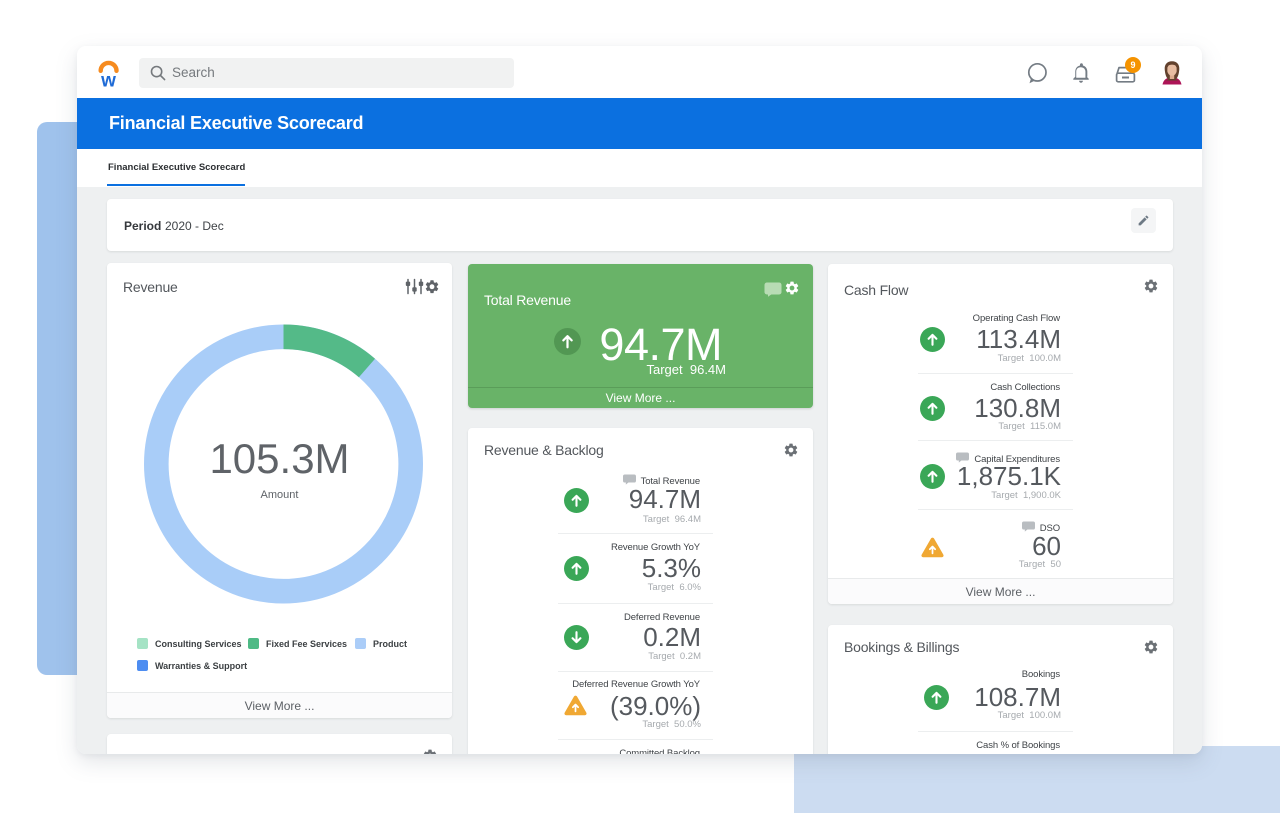  Describe the element at coordinates (108, 80) in the screenshot. I see `svg-text: w` at that location.